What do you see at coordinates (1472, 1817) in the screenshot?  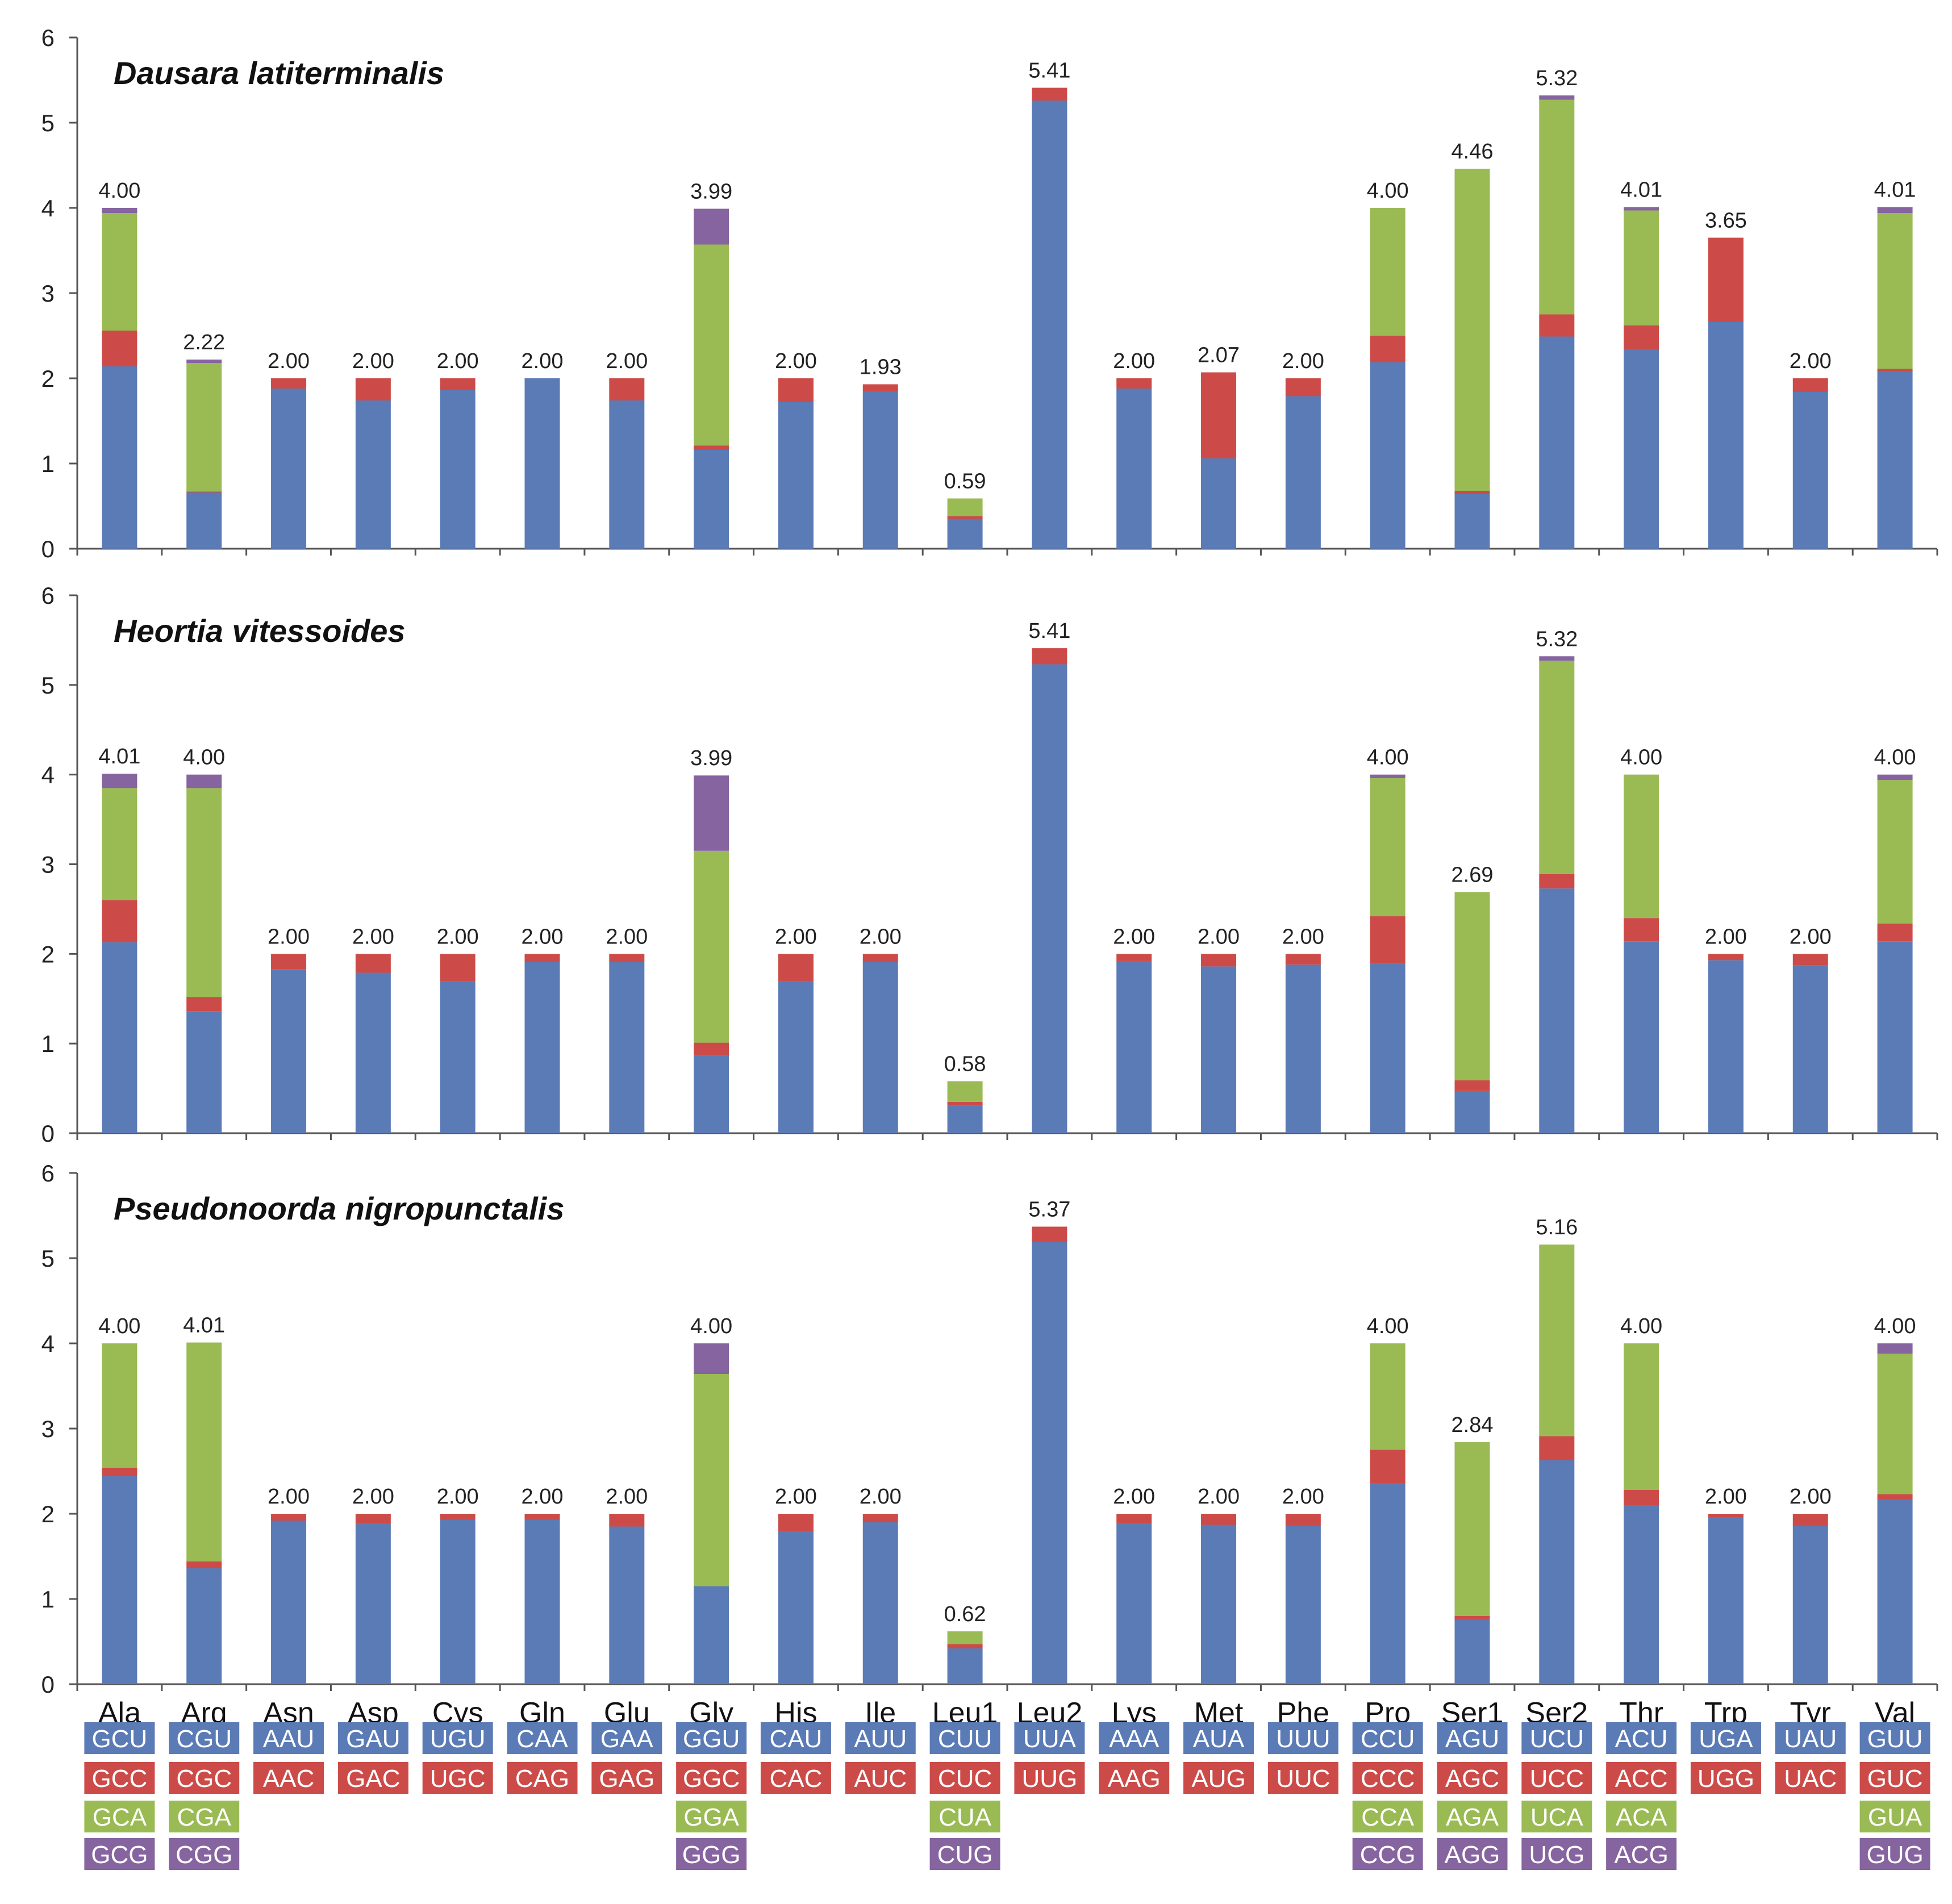 I see `codon-label: AGA` at bounding box center [1472, 1817].